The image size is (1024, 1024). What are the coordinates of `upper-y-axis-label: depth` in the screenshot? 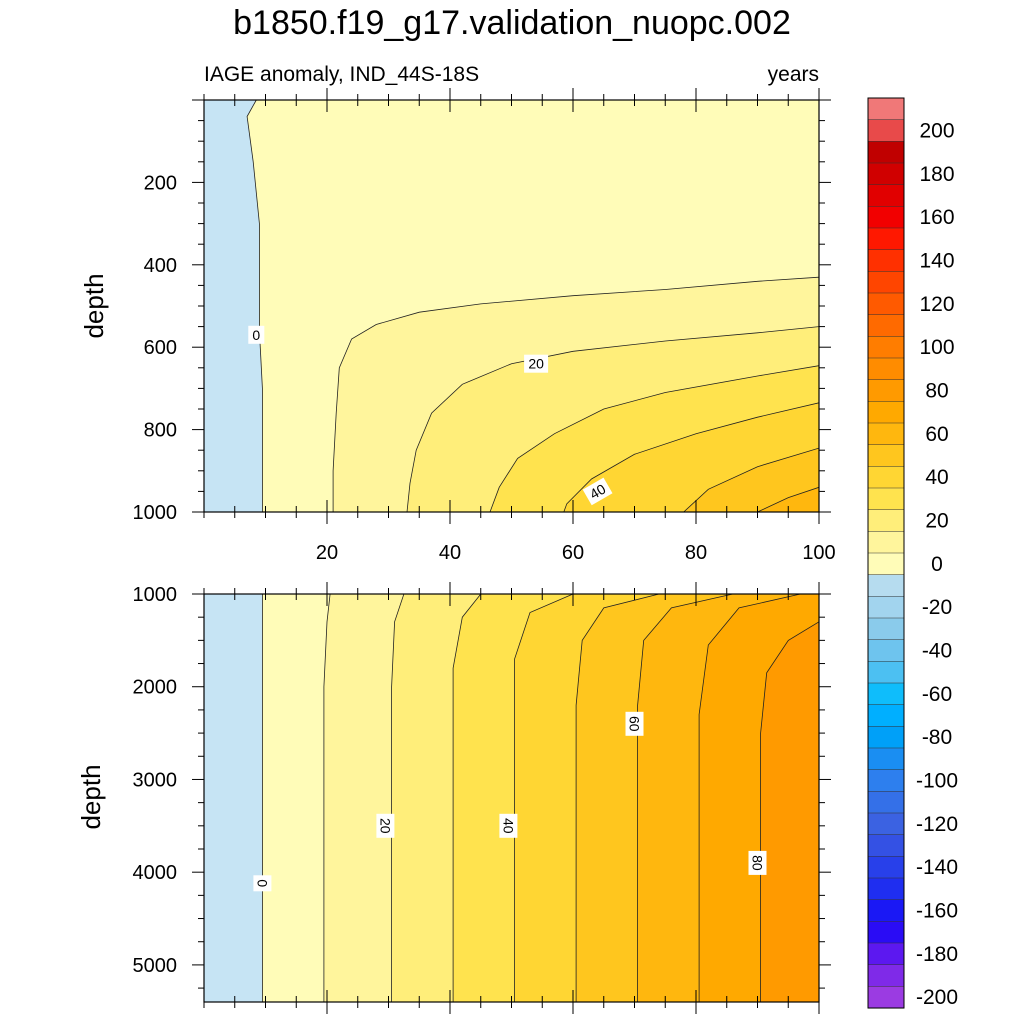 It's located at (94, 305).